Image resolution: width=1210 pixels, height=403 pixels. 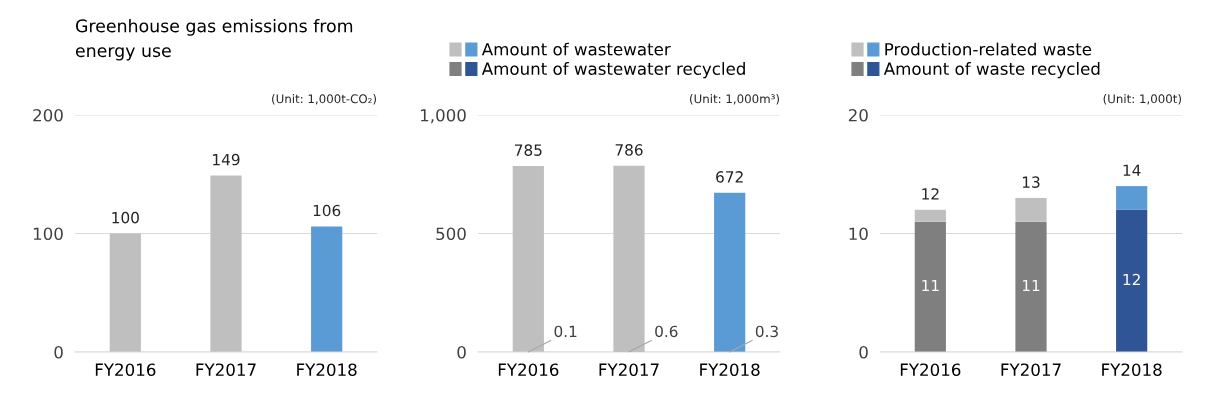 What do you see at coordinates (48, 234) in the screenshot?
I see `y-tick-label: 100` at bounding box center [48, 234].